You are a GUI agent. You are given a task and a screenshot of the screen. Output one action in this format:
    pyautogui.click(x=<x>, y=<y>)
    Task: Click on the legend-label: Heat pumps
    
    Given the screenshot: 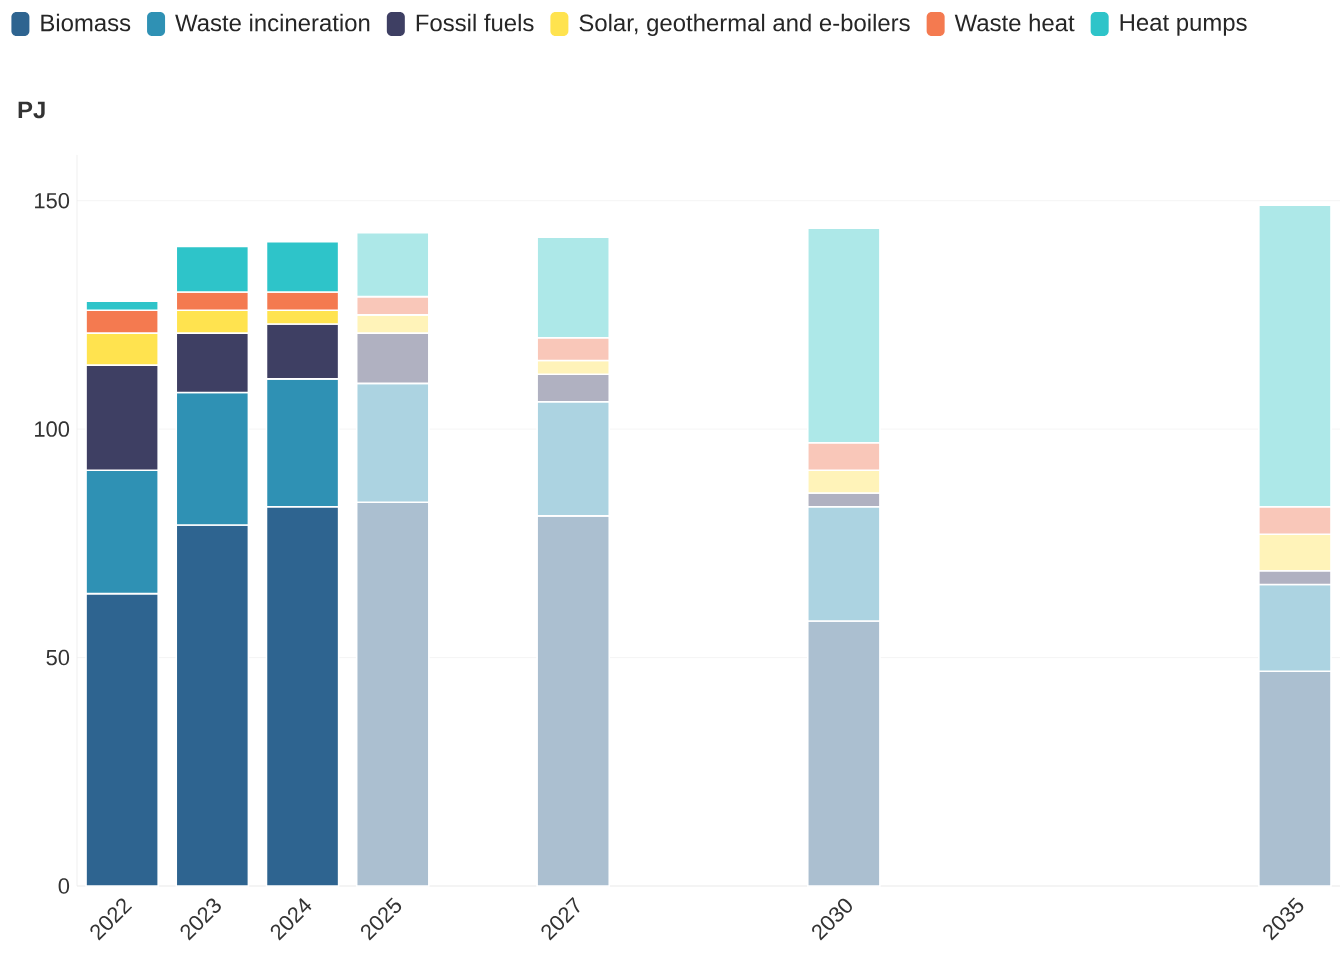 What is the action you would take?
    pyautogui.click(x=1183, y=25)
    